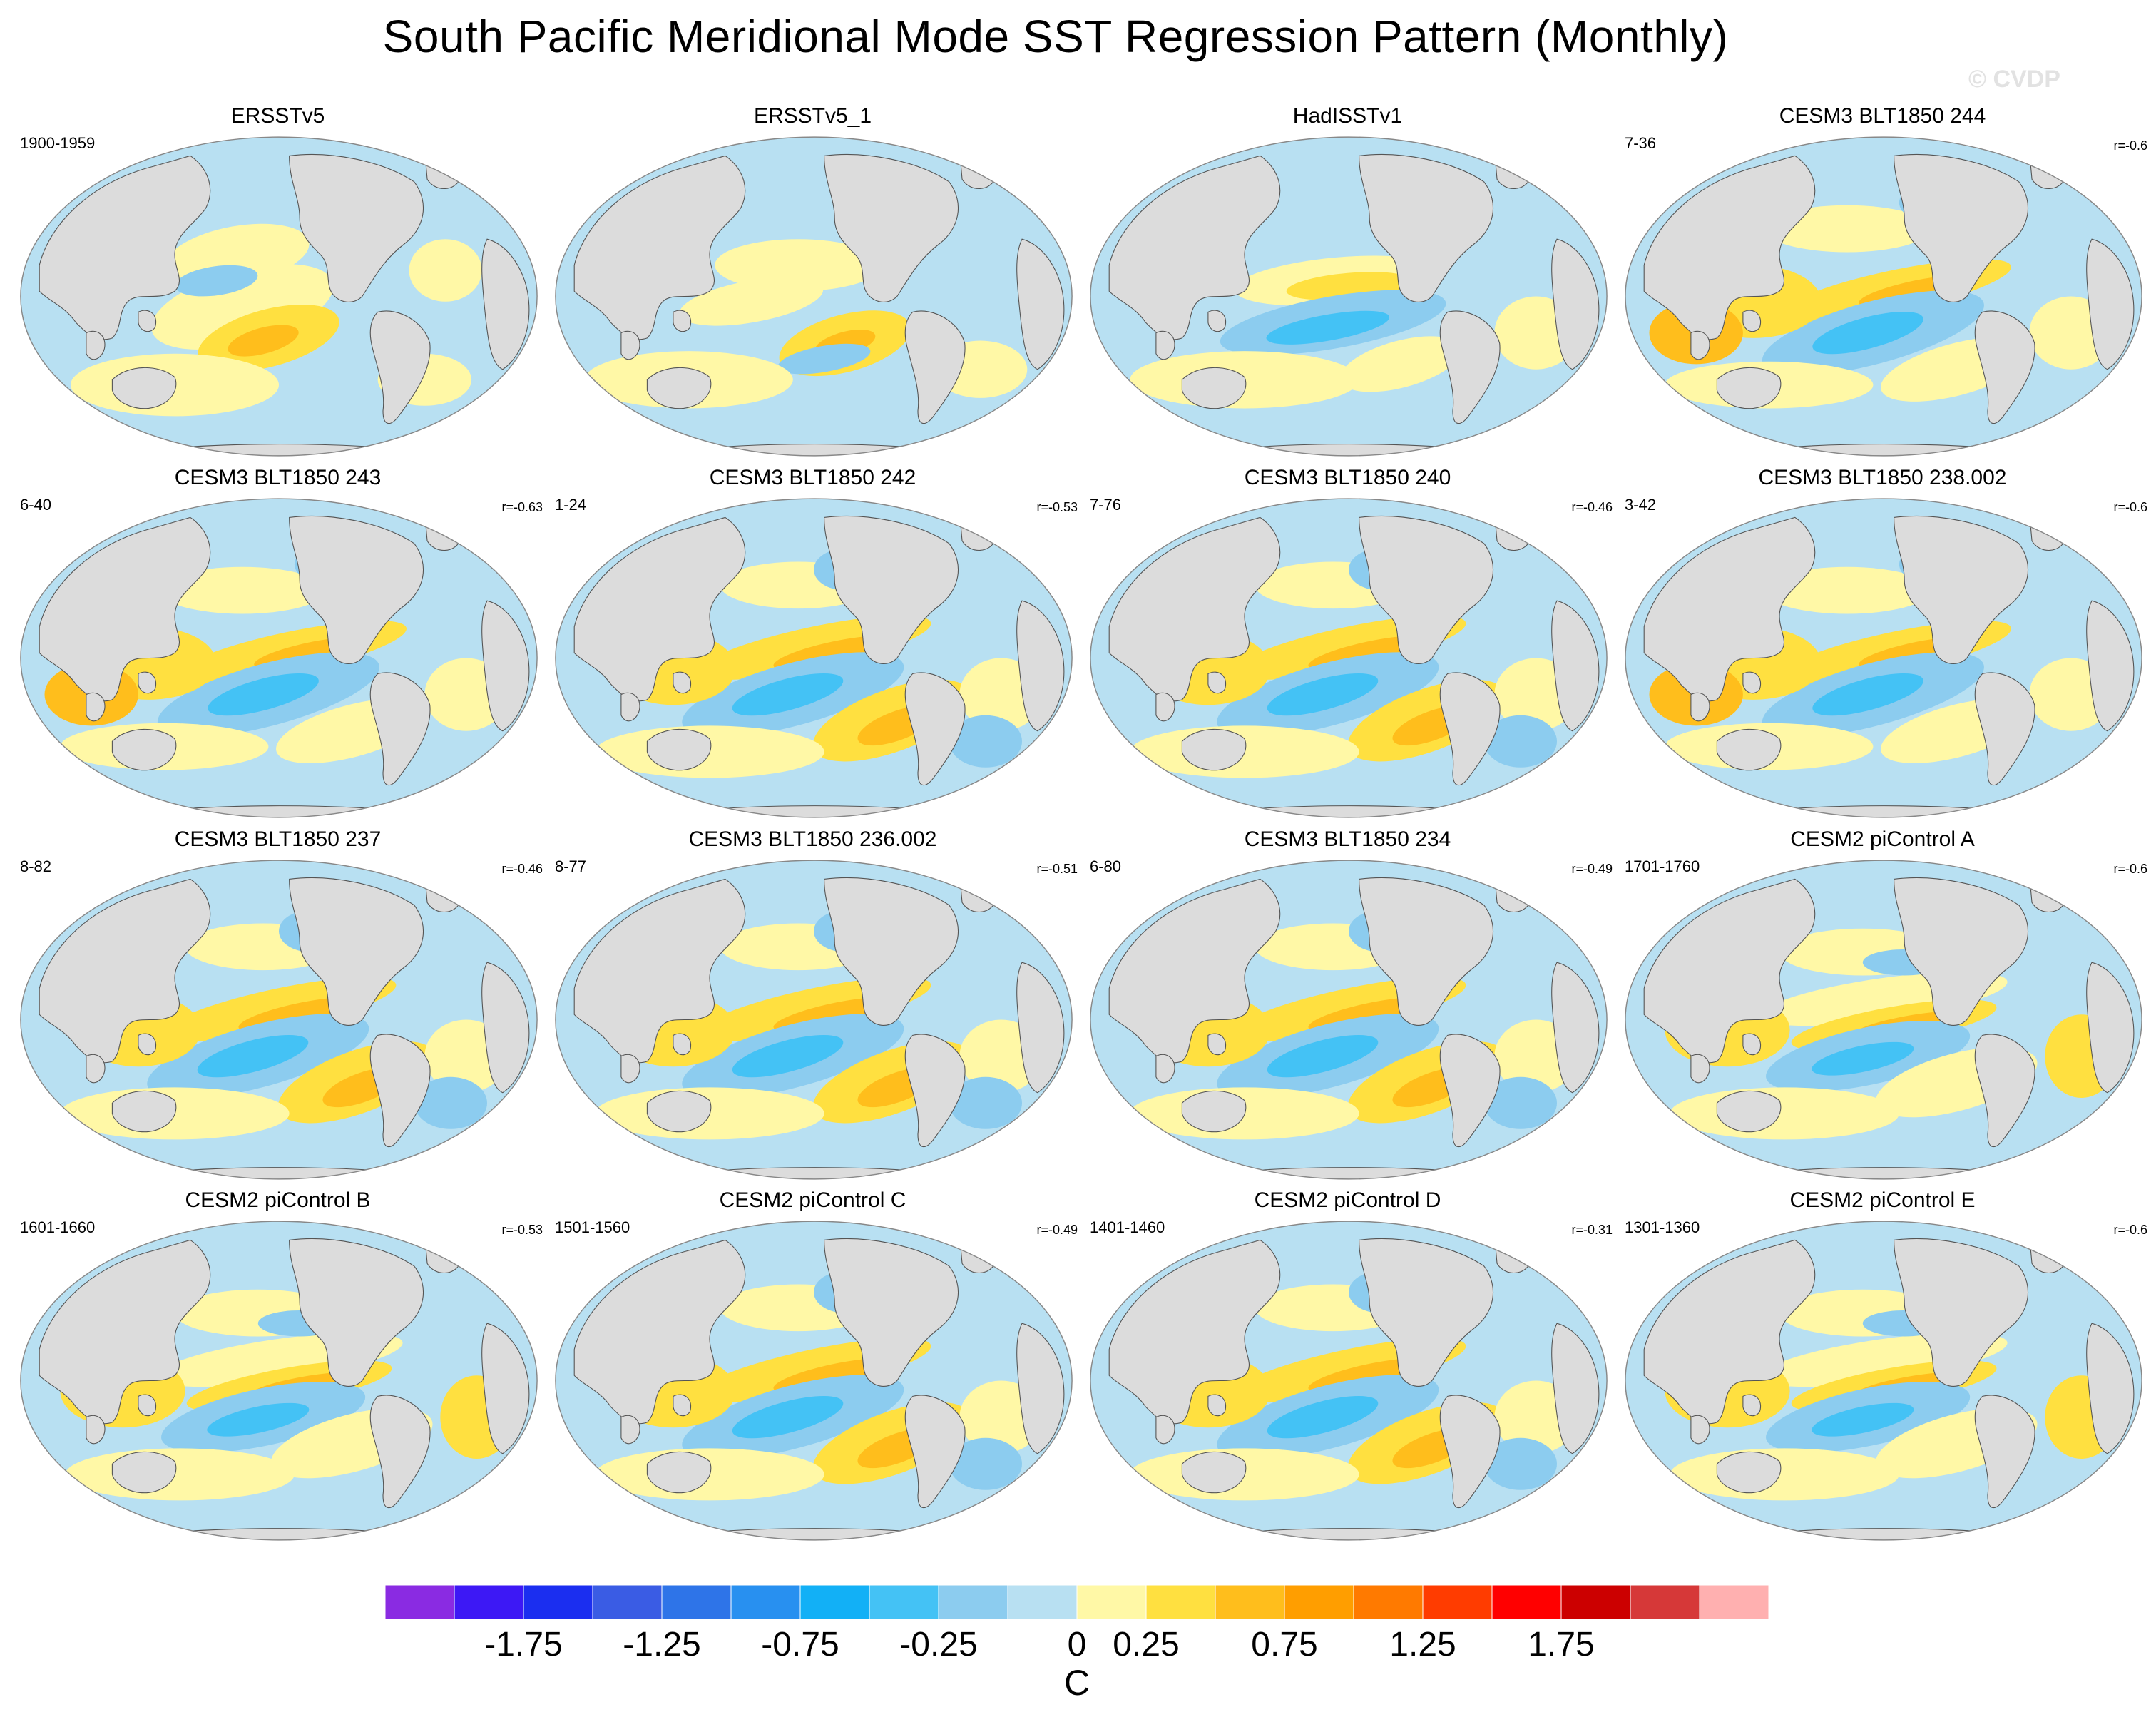 The width and height of the screenshot is (2156, 1717). What do you see at coordinates (522, 507) in the screenshot?
I see `panel-correlation: r=-0.63` at bounding box center [522, 507].